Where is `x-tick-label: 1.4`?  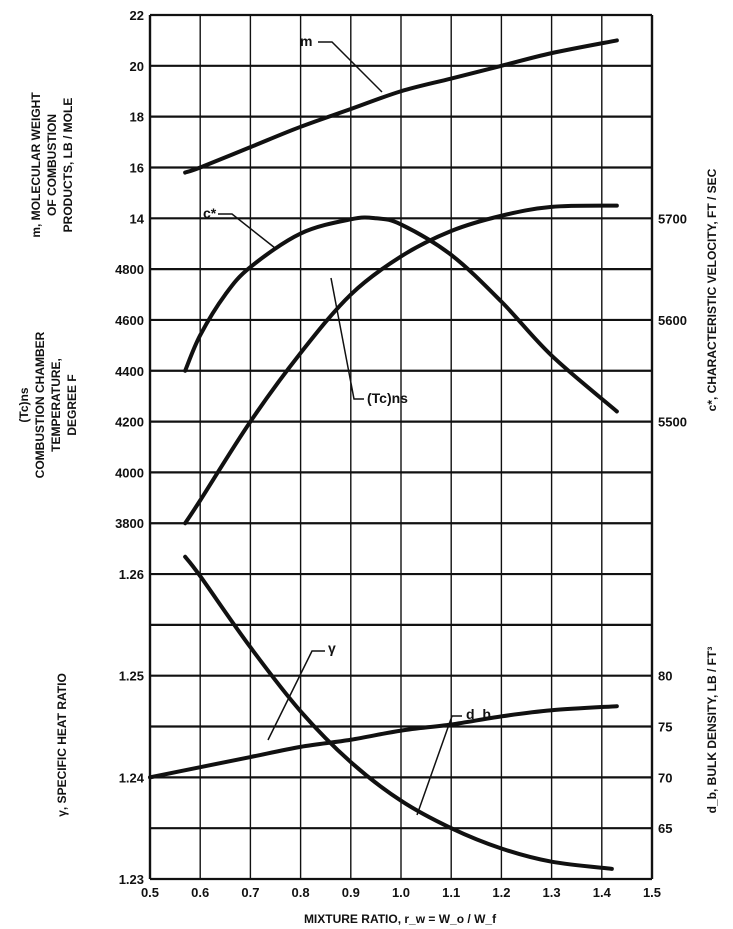
x-tick-label: 1.4 is located at coordinates (602, 892).